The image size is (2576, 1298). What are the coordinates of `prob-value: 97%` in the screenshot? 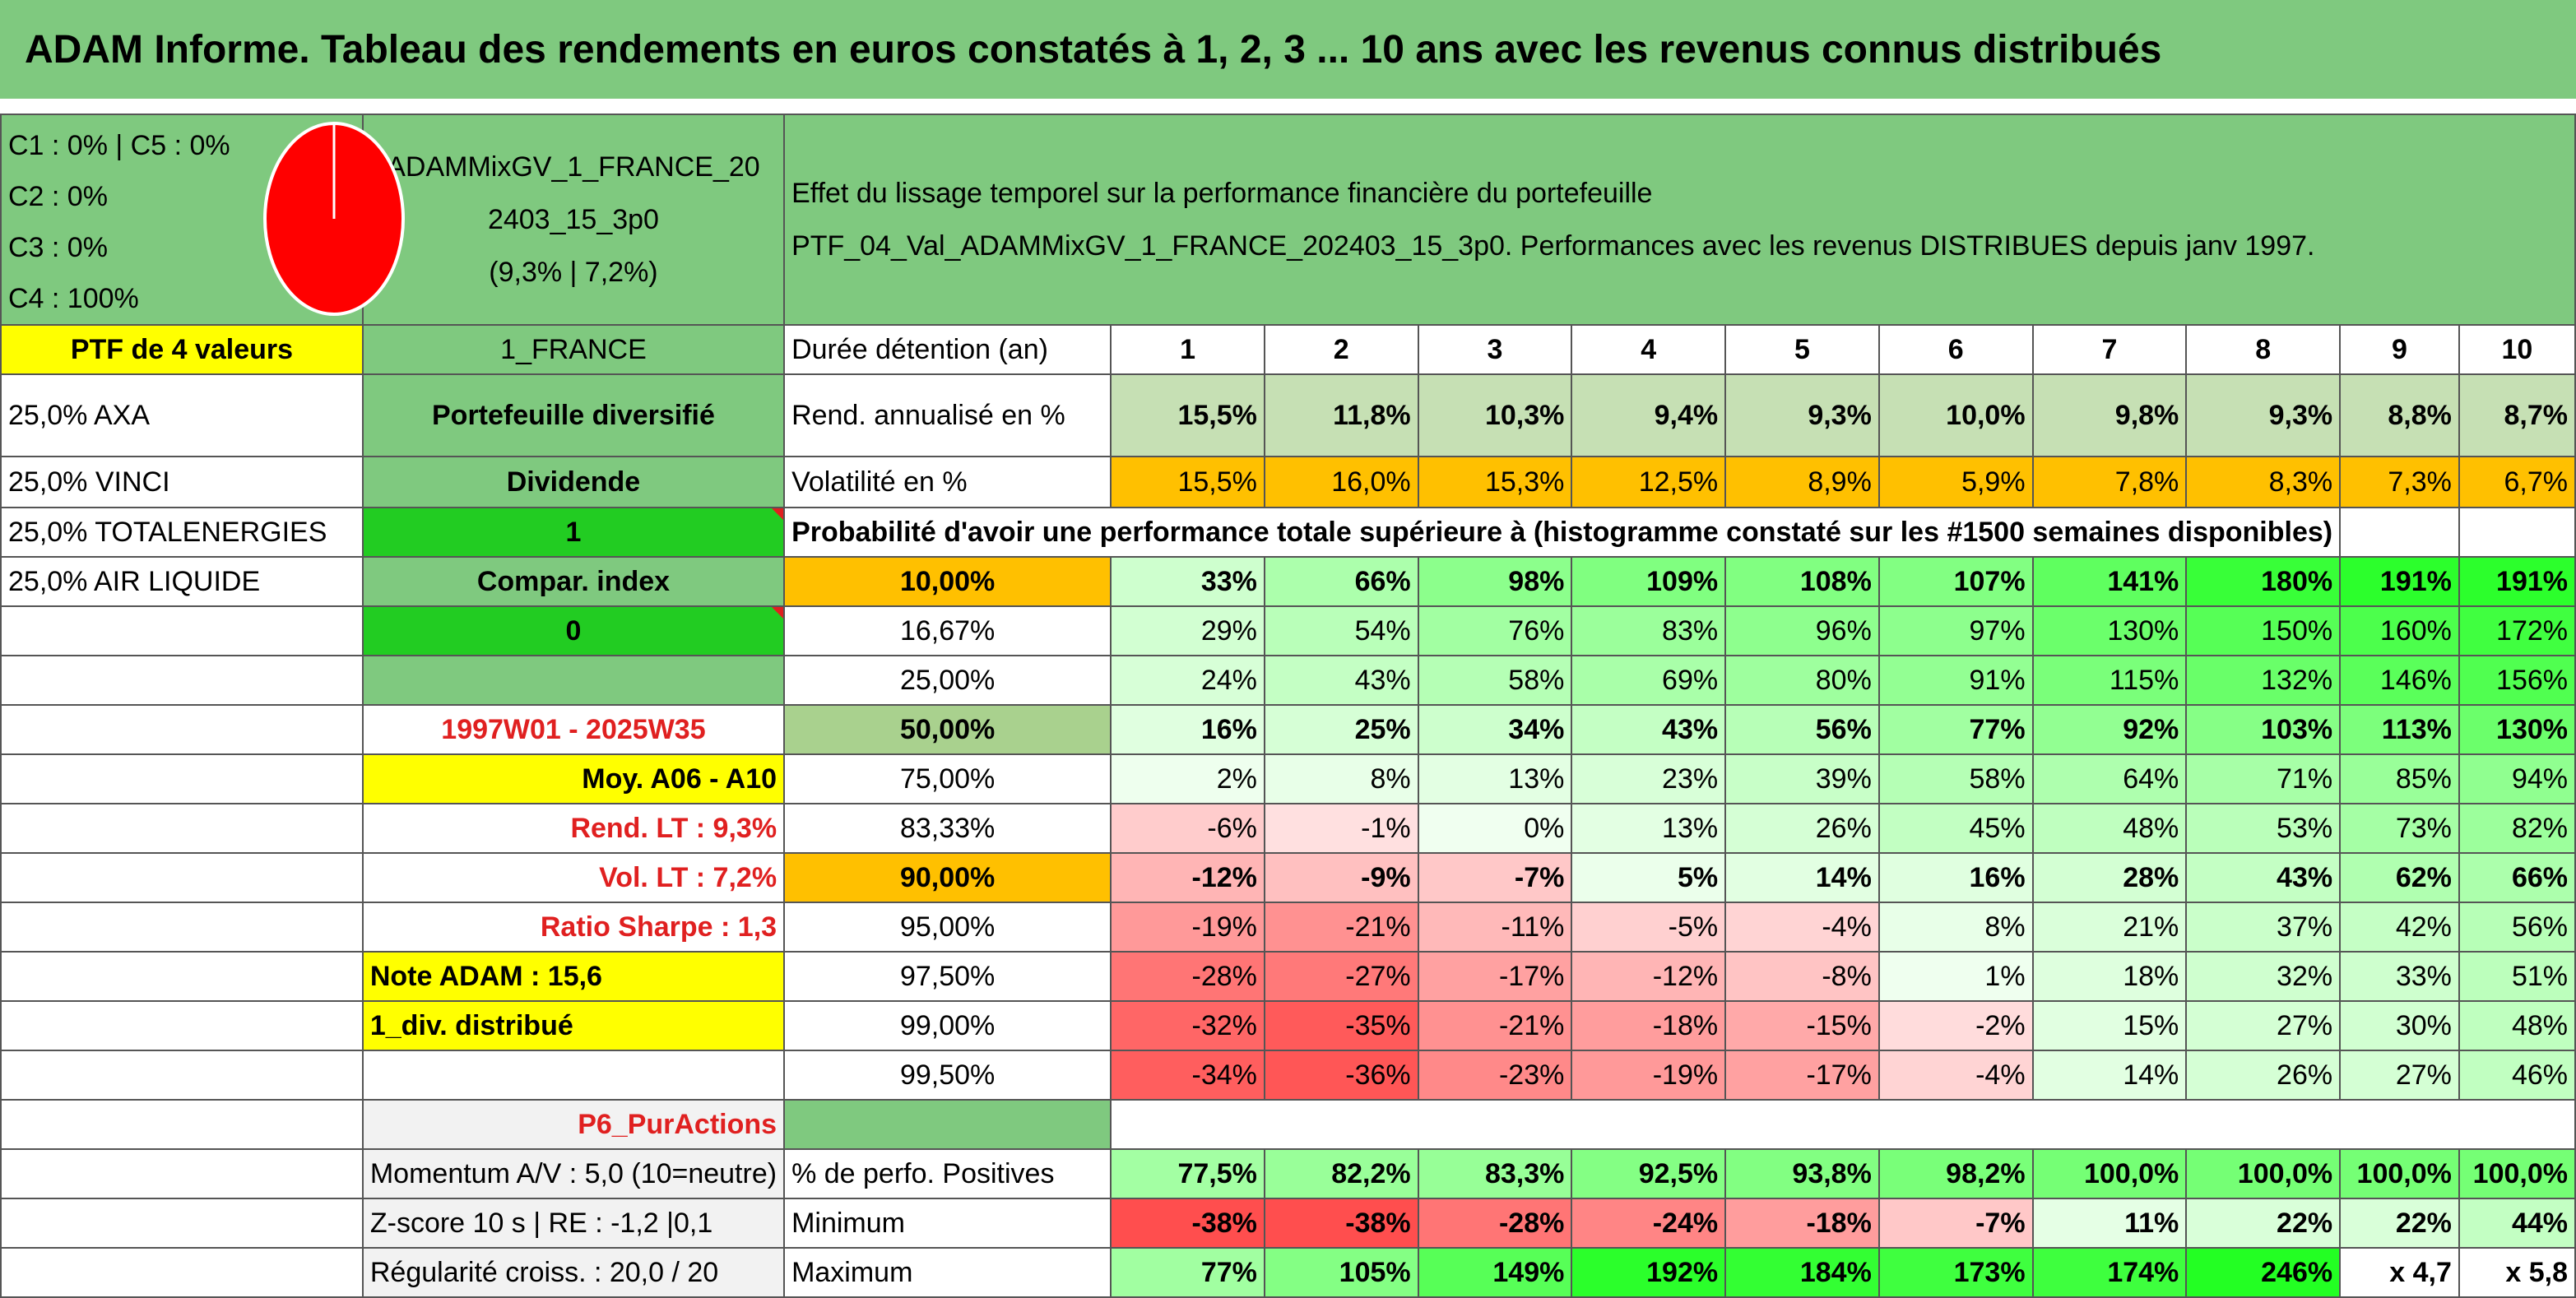 It's located at (1955, 630).